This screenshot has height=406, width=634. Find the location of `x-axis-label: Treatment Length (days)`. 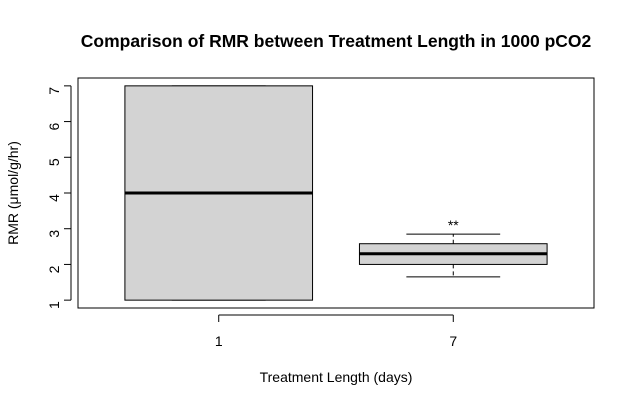

x-axis-label: Treatment Length (days) is located at coordinates (336, 377).